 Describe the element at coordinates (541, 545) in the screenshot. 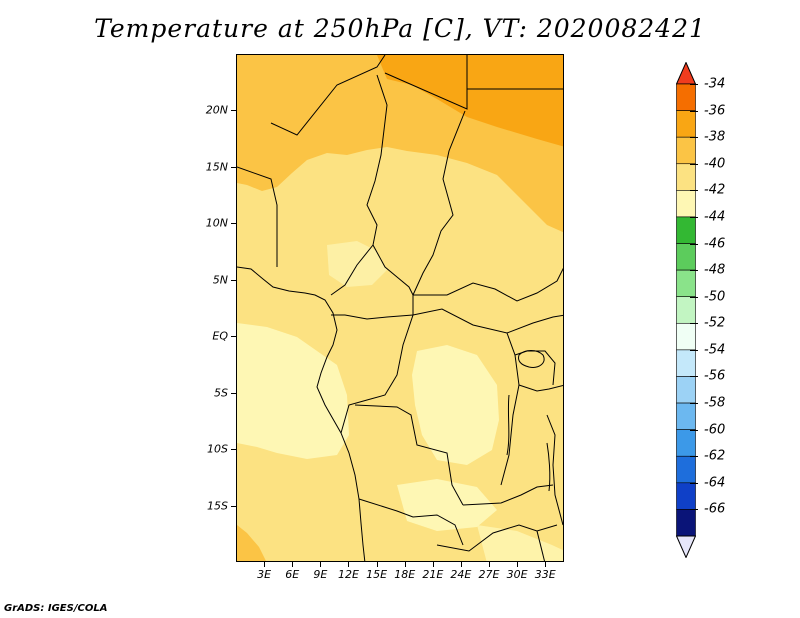

I see `border-zimbabwe` at that location.